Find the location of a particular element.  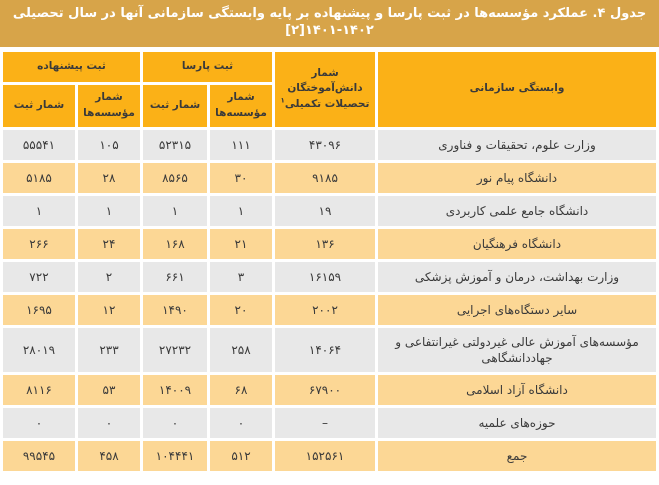

grads-cell: – is located at coordinates (325, 423).